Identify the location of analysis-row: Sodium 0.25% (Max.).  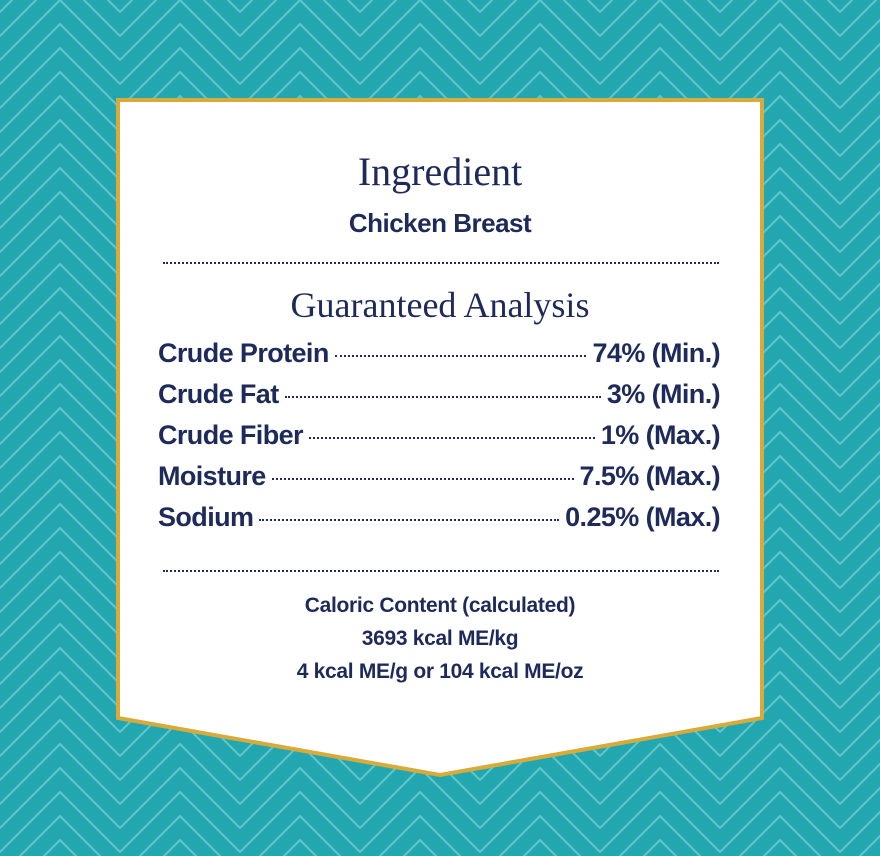
(439, 520).